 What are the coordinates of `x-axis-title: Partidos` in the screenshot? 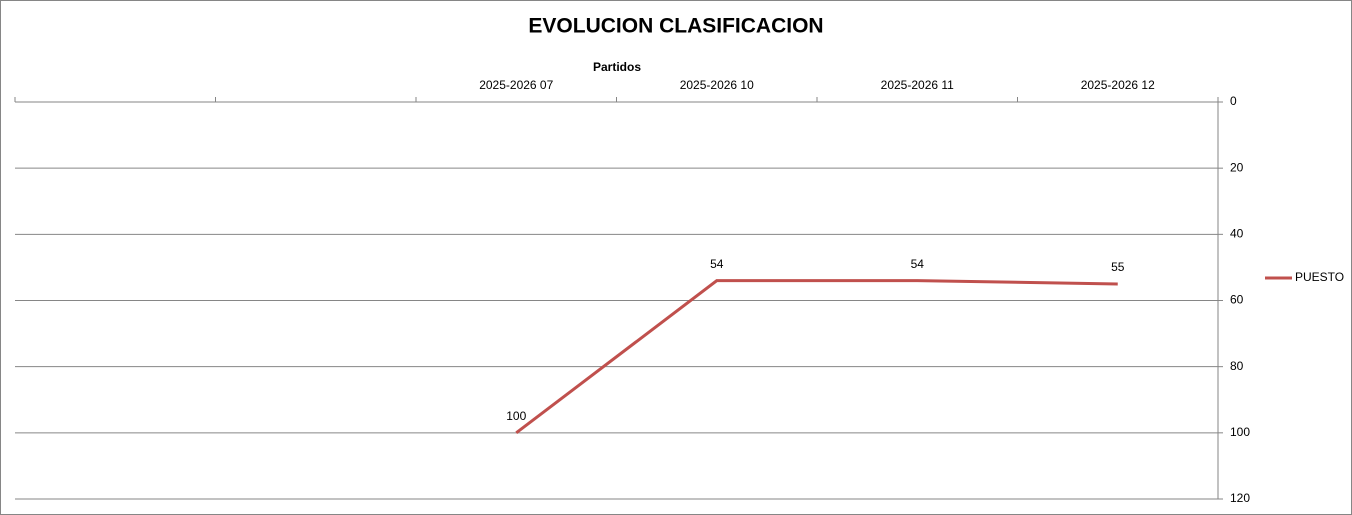 It's located at (617, 67).